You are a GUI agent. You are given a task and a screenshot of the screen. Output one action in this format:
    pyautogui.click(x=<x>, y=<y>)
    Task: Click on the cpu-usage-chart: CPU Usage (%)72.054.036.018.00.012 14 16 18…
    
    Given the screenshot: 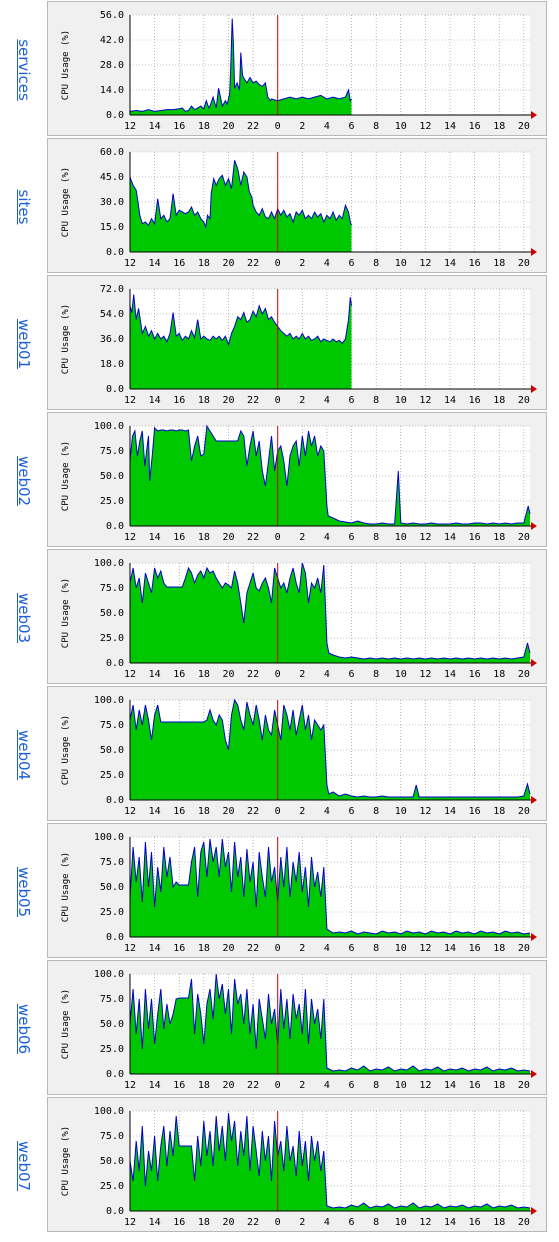 What is the action you would take?
    pyautogui.click(x=299, y=345)
    